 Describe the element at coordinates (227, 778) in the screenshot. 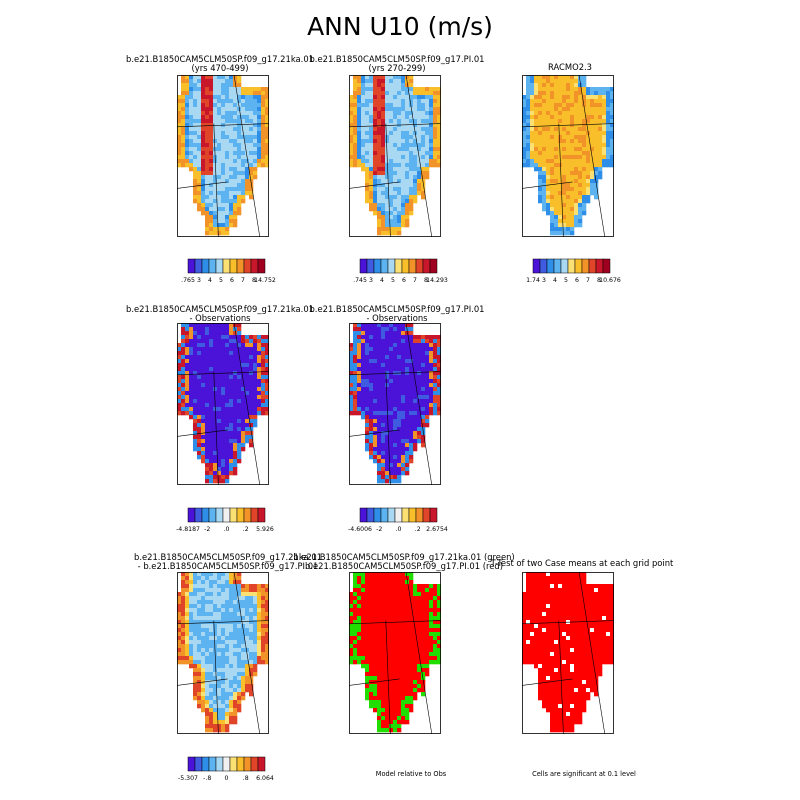

I see `colorbar-tick-label: 0` at that location.